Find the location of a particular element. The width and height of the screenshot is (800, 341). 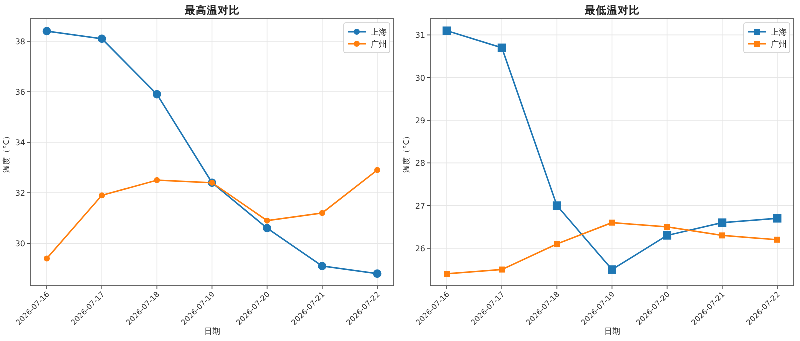

y-tick-label: 29 is located at coordinates (420, 121).